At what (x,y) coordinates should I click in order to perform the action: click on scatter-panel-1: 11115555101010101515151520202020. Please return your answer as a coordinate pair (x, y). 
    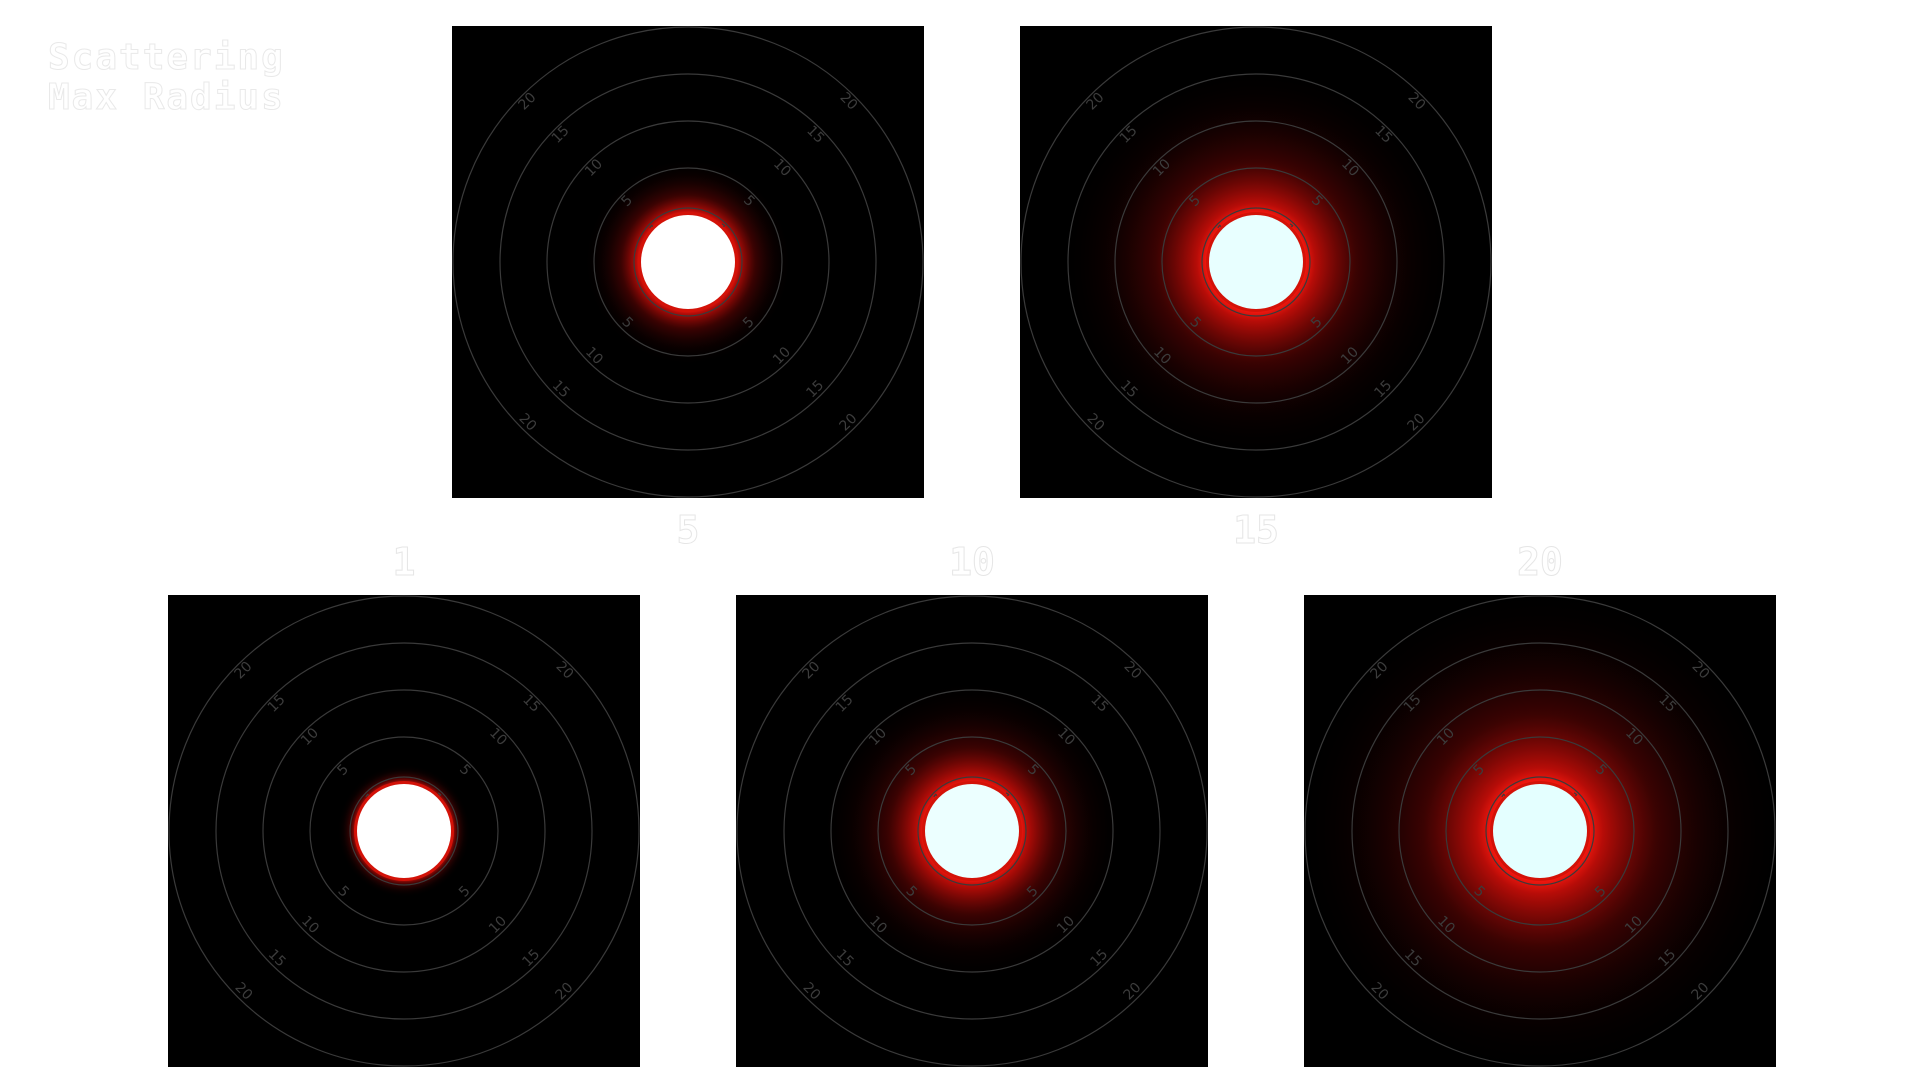
    Looking at the image, I should click on (404, 831).